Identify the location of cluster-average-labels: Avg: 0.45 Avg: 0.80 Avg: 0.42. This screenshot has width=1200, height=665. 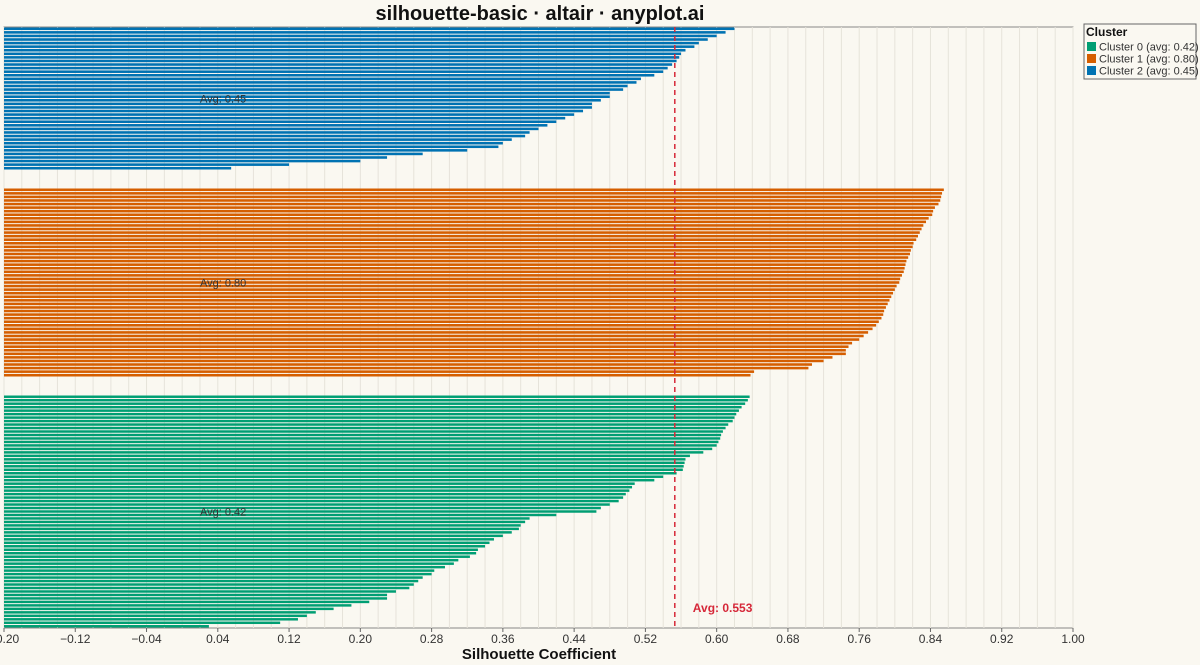
(223, 306).